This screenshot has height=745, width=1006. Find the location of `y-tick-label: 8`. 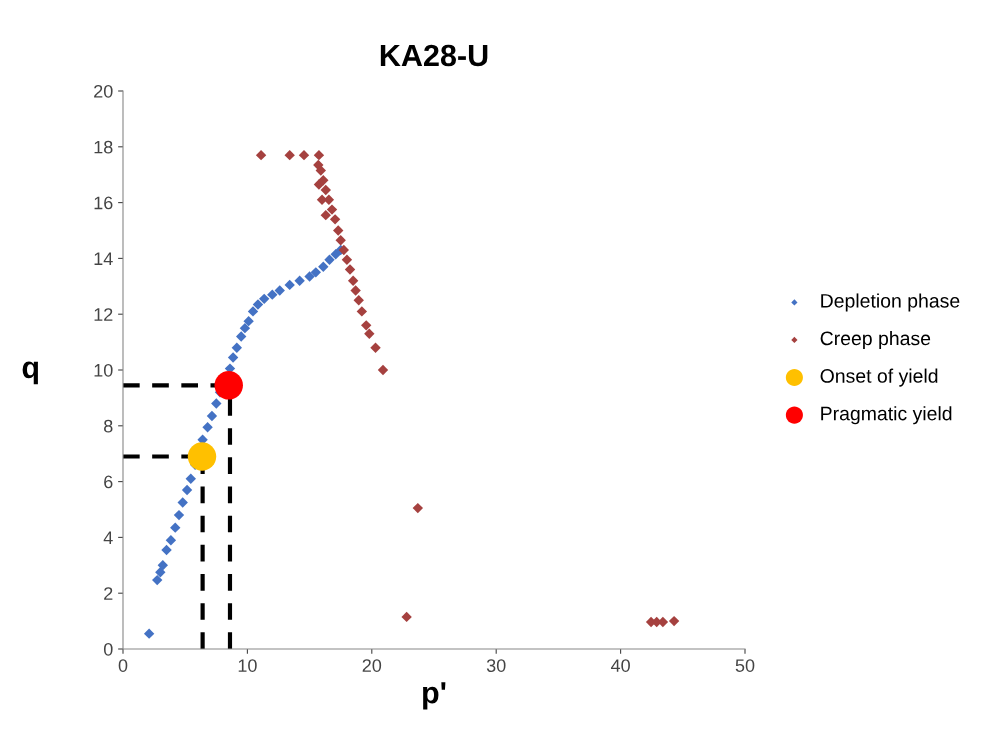

y-tick-label: 8 is located at coordinates (108, 426).